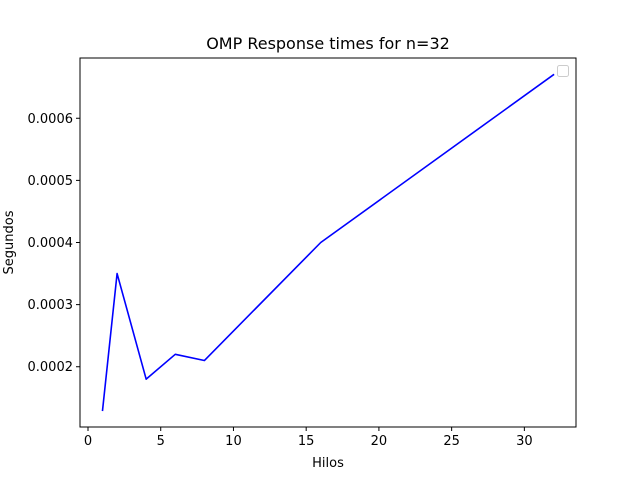 This screenshot has height=484, width=640. What do you see at coordinates (51, 367) in the screenshot?
I see `y-tick-label: 0.0002` at bounding box center [51, 367].